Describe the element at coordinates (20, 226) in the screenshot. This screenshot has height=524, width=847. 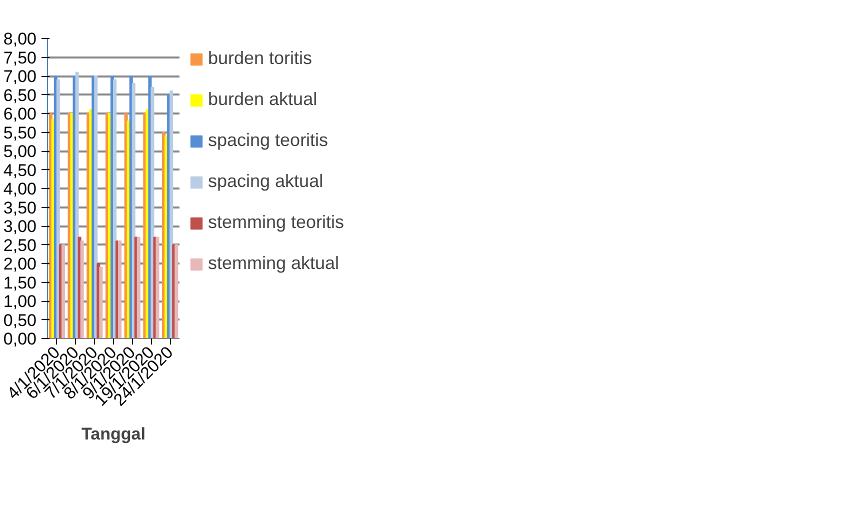
I see `y-tick-label: 3,00` at that location.